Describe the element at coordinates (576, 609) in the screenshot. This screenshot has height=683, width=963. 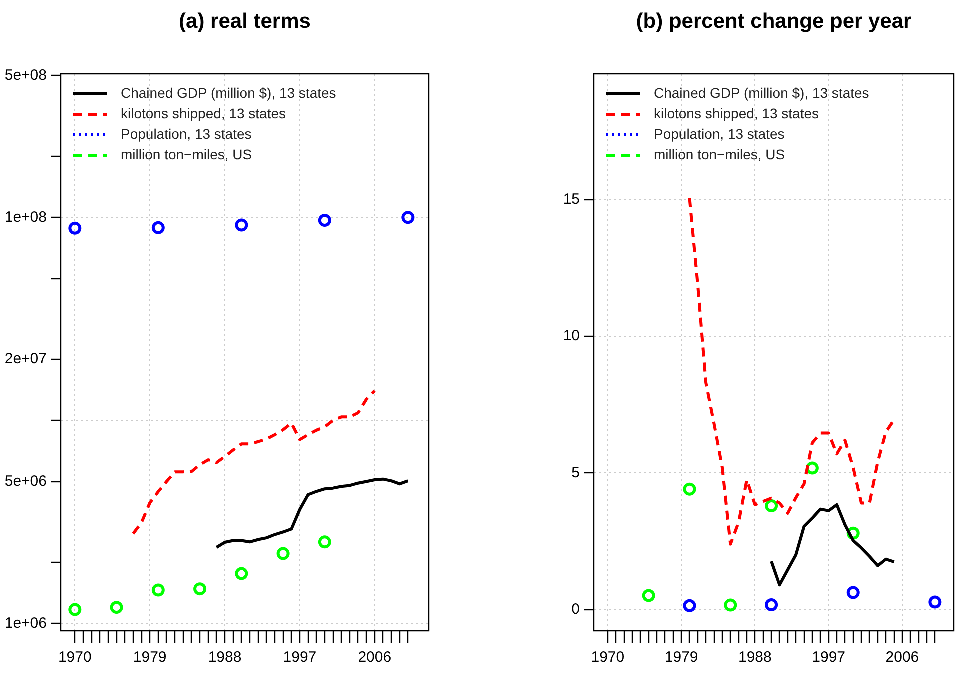
I see `y-tick-label: 0` at that location.